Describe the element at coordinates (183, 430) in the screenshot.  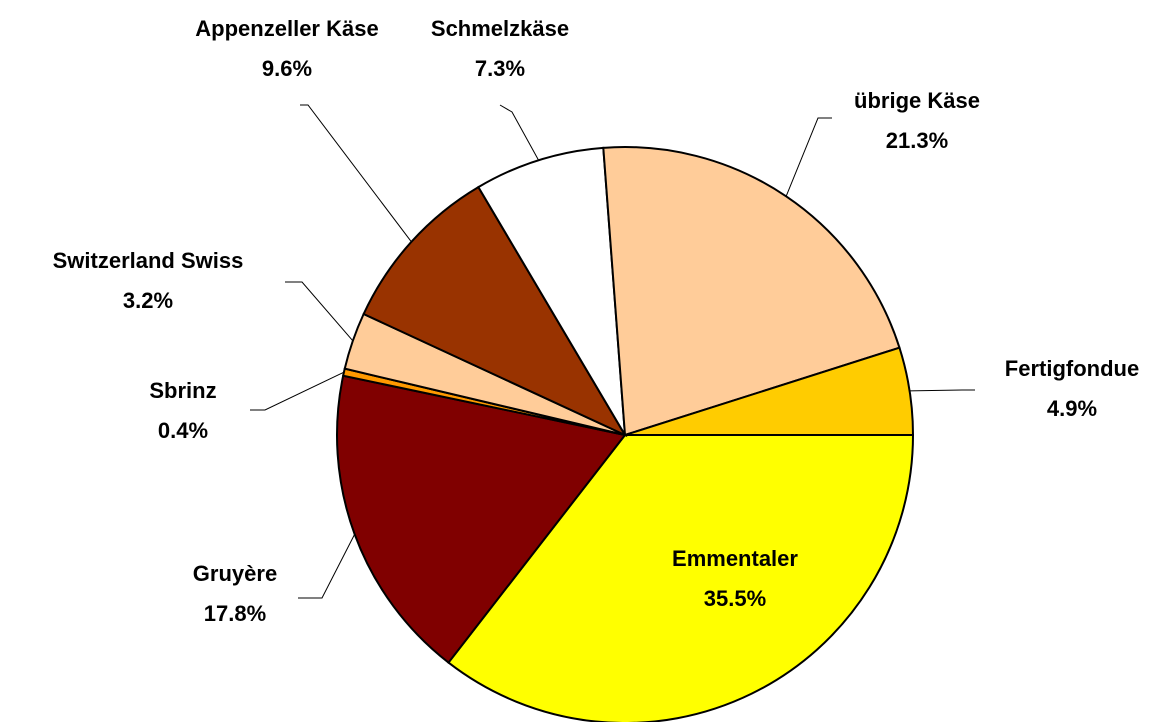
I see `slice-value-label: 0.4%` at that location.